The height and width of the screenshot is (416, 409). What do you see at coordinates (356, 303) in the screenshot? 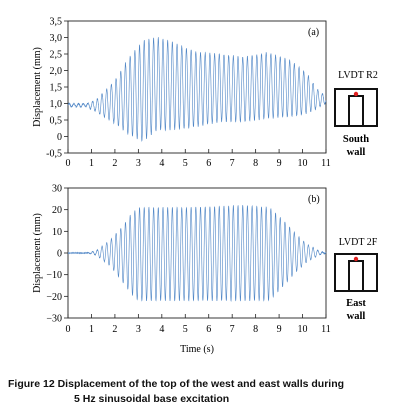
I see `panel-b-wall-line1: East` at bounding box center [356, 303].